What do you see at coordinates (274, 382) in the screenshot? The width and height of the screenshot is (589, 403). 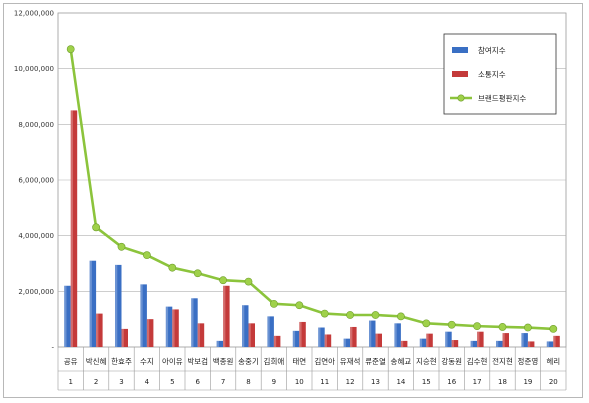 I see `x-category-number: 9` at bounding box center [274, 382].